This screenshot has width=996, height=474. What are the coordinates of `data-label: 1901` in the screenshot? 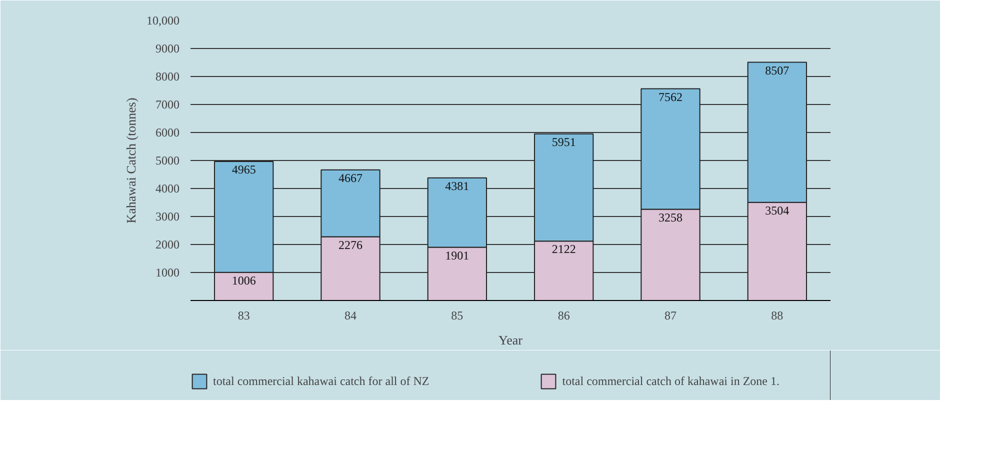 It's located at (457, 255).